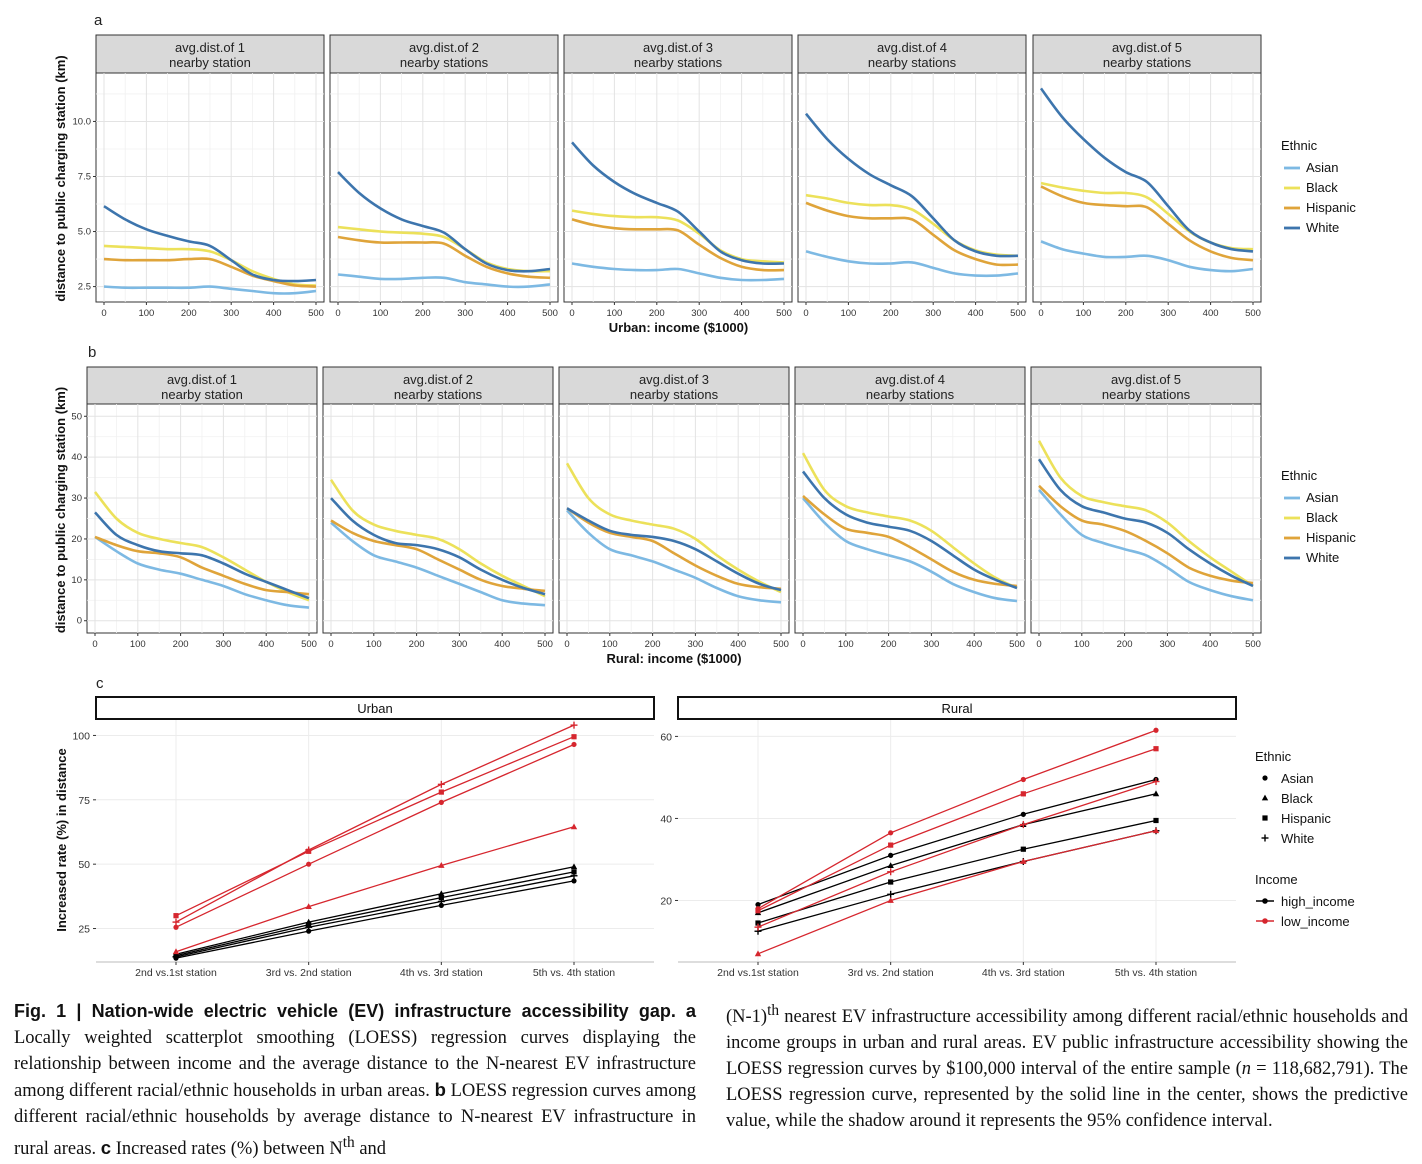 Image resolution: width=1422 pixels, height=1164 pixels. Describe the element at coordinates (666, 737) in the screenshot. I see `y-tick-label: 60` at that location.